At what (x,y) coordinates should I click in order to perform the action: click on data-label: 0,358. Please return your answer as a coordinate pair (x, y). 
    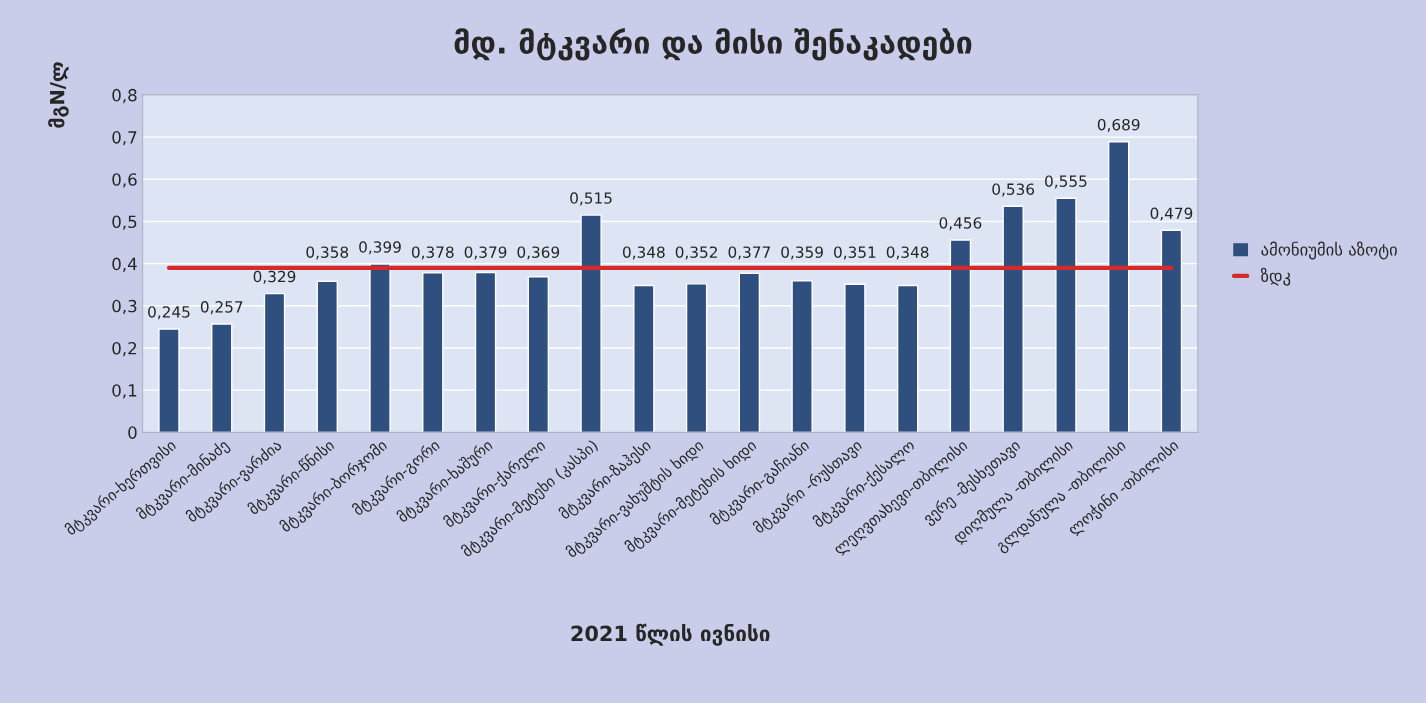
    Looking at the image, I should click on (327, 253).